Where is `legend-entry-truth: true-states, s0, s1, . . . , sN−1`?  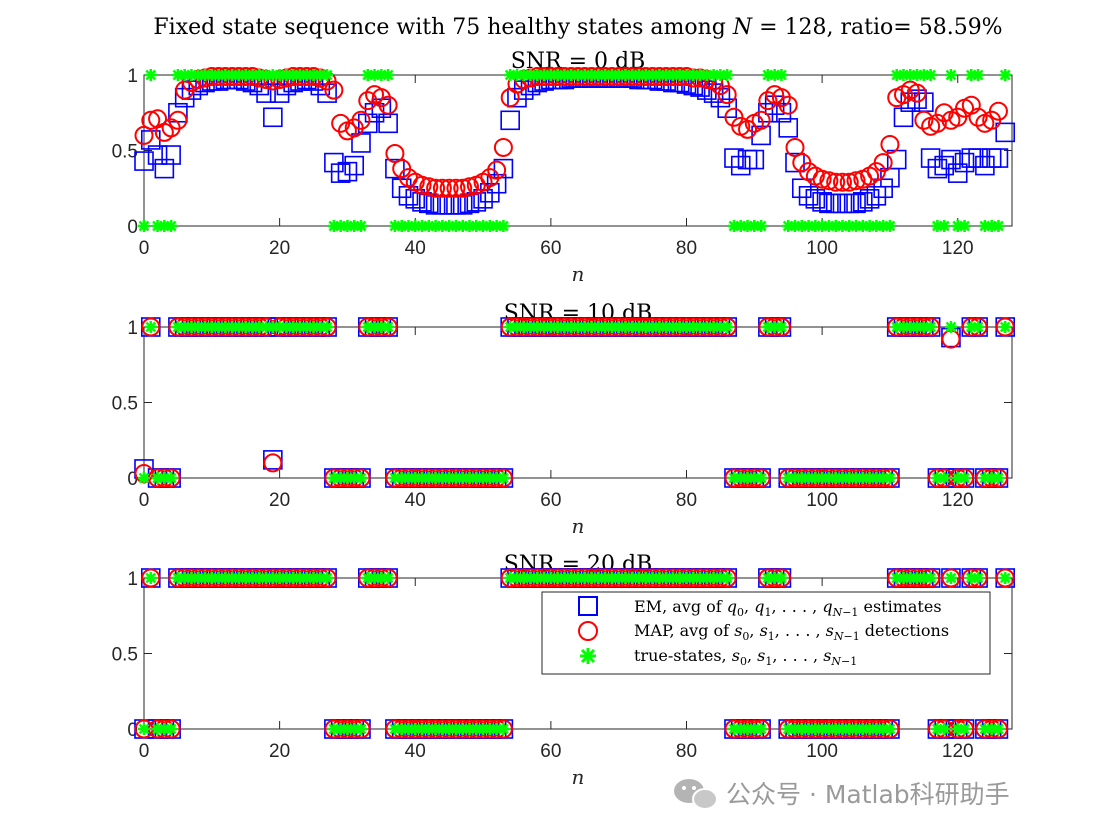
legend-entry-truth: true-states, s0, s1, . . . , sN−1 is located at coordinates (718, 657).